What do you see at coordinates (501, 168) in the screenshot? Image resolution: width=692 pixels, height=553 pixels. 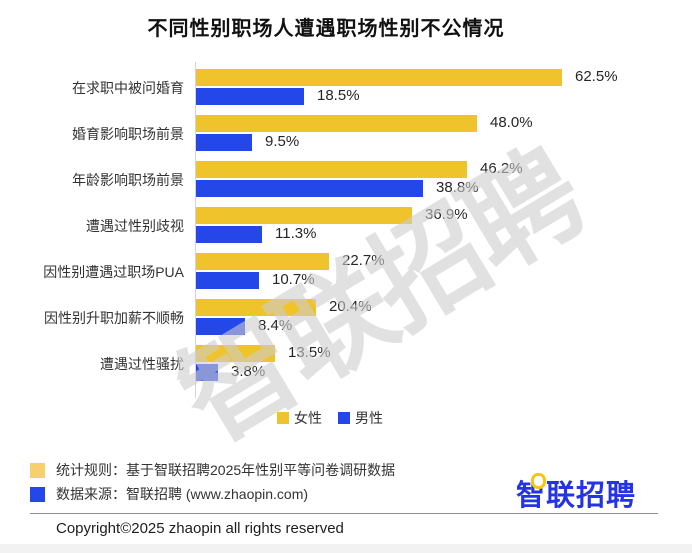 I see `value-label: 46.2%` at bounding box center [501, 168].